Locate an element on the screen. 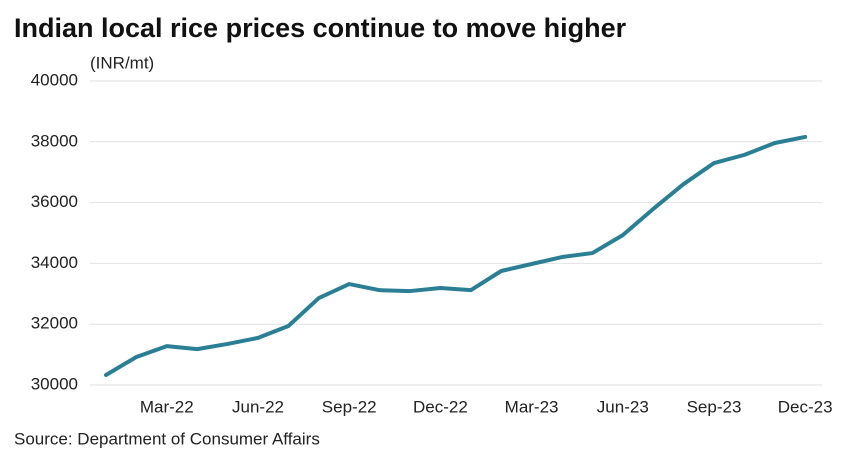 The height and width of the screenshot is (468, 856). x-tick-label: Jun-23 is located at coordinates (623, 406).